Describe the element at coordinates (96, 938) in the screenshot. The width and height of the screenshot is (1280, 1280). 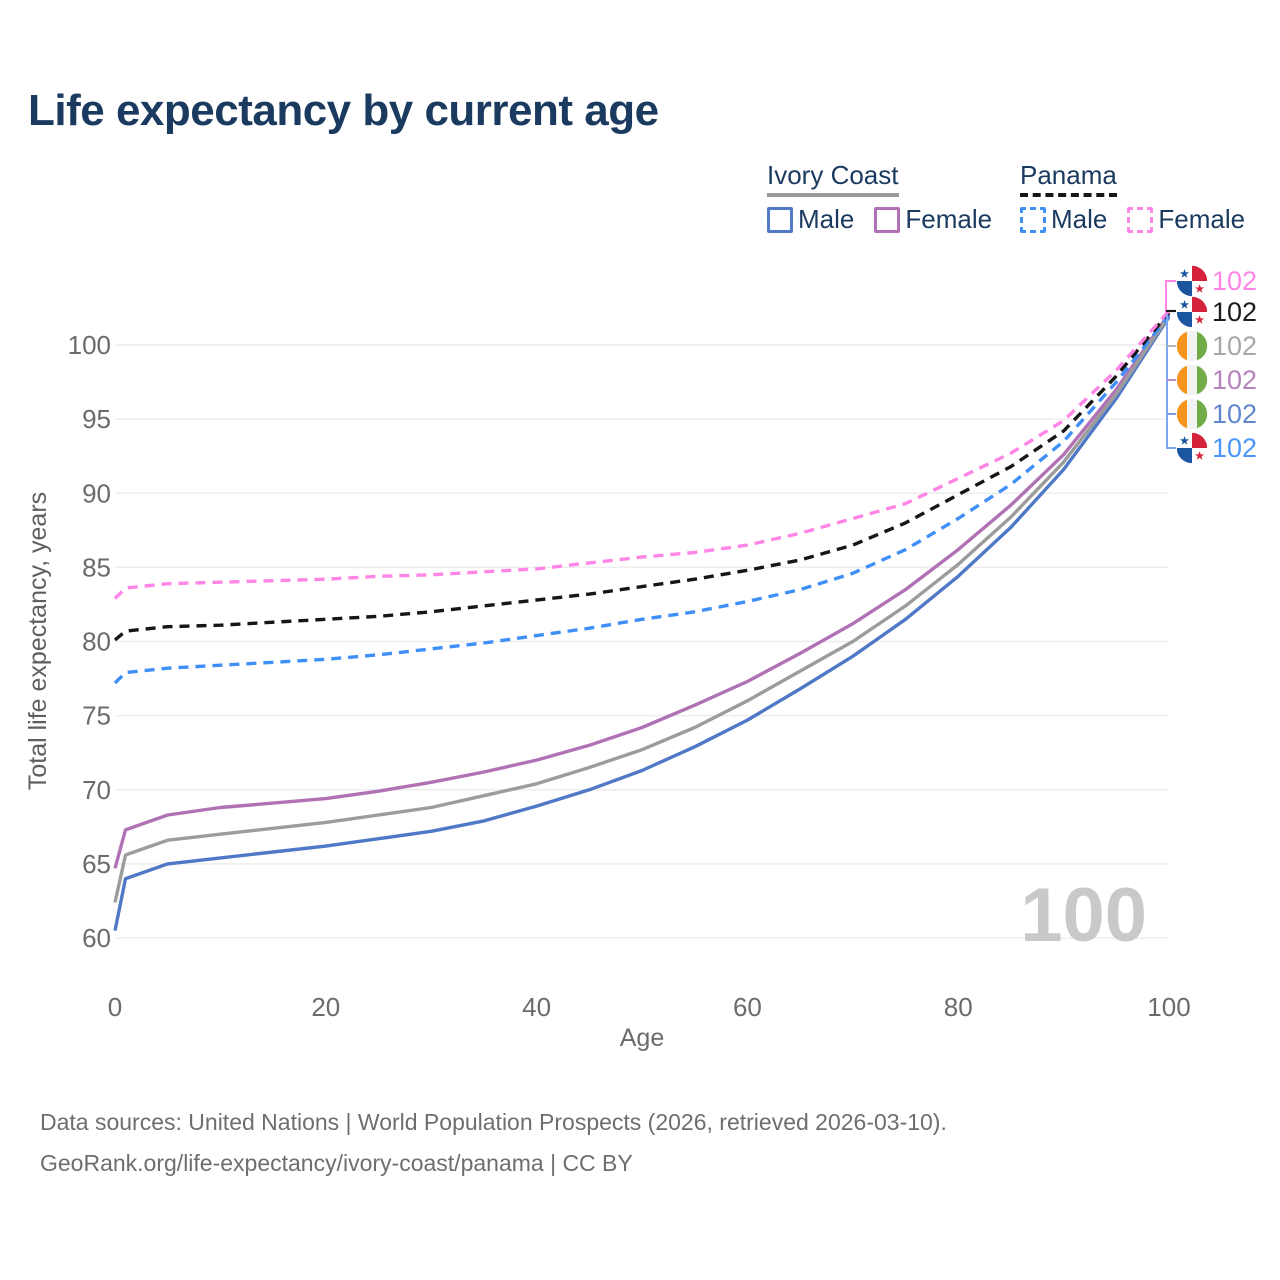
I see `y-tick-label: 60` at that location.